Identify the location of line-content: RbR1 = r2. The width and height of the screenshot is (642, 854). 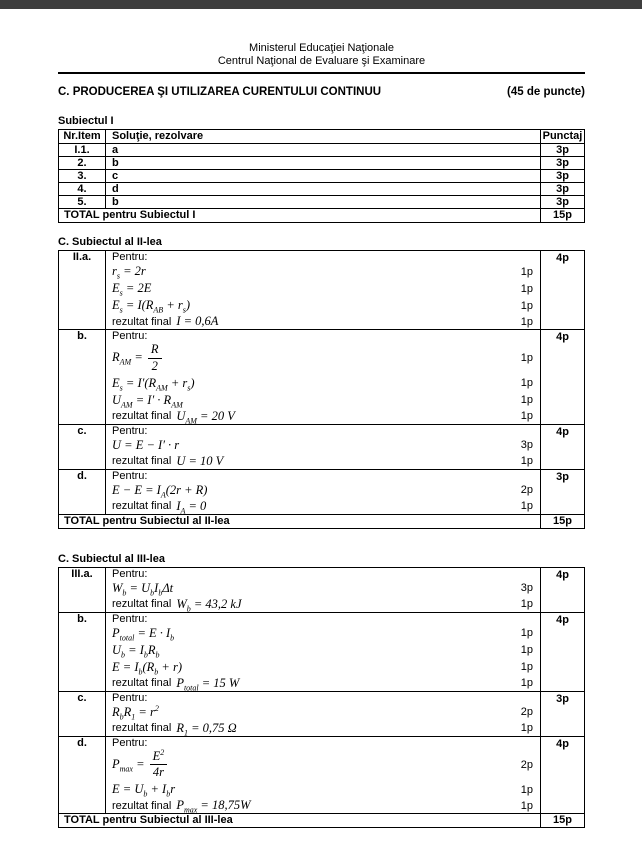
(135, 712).